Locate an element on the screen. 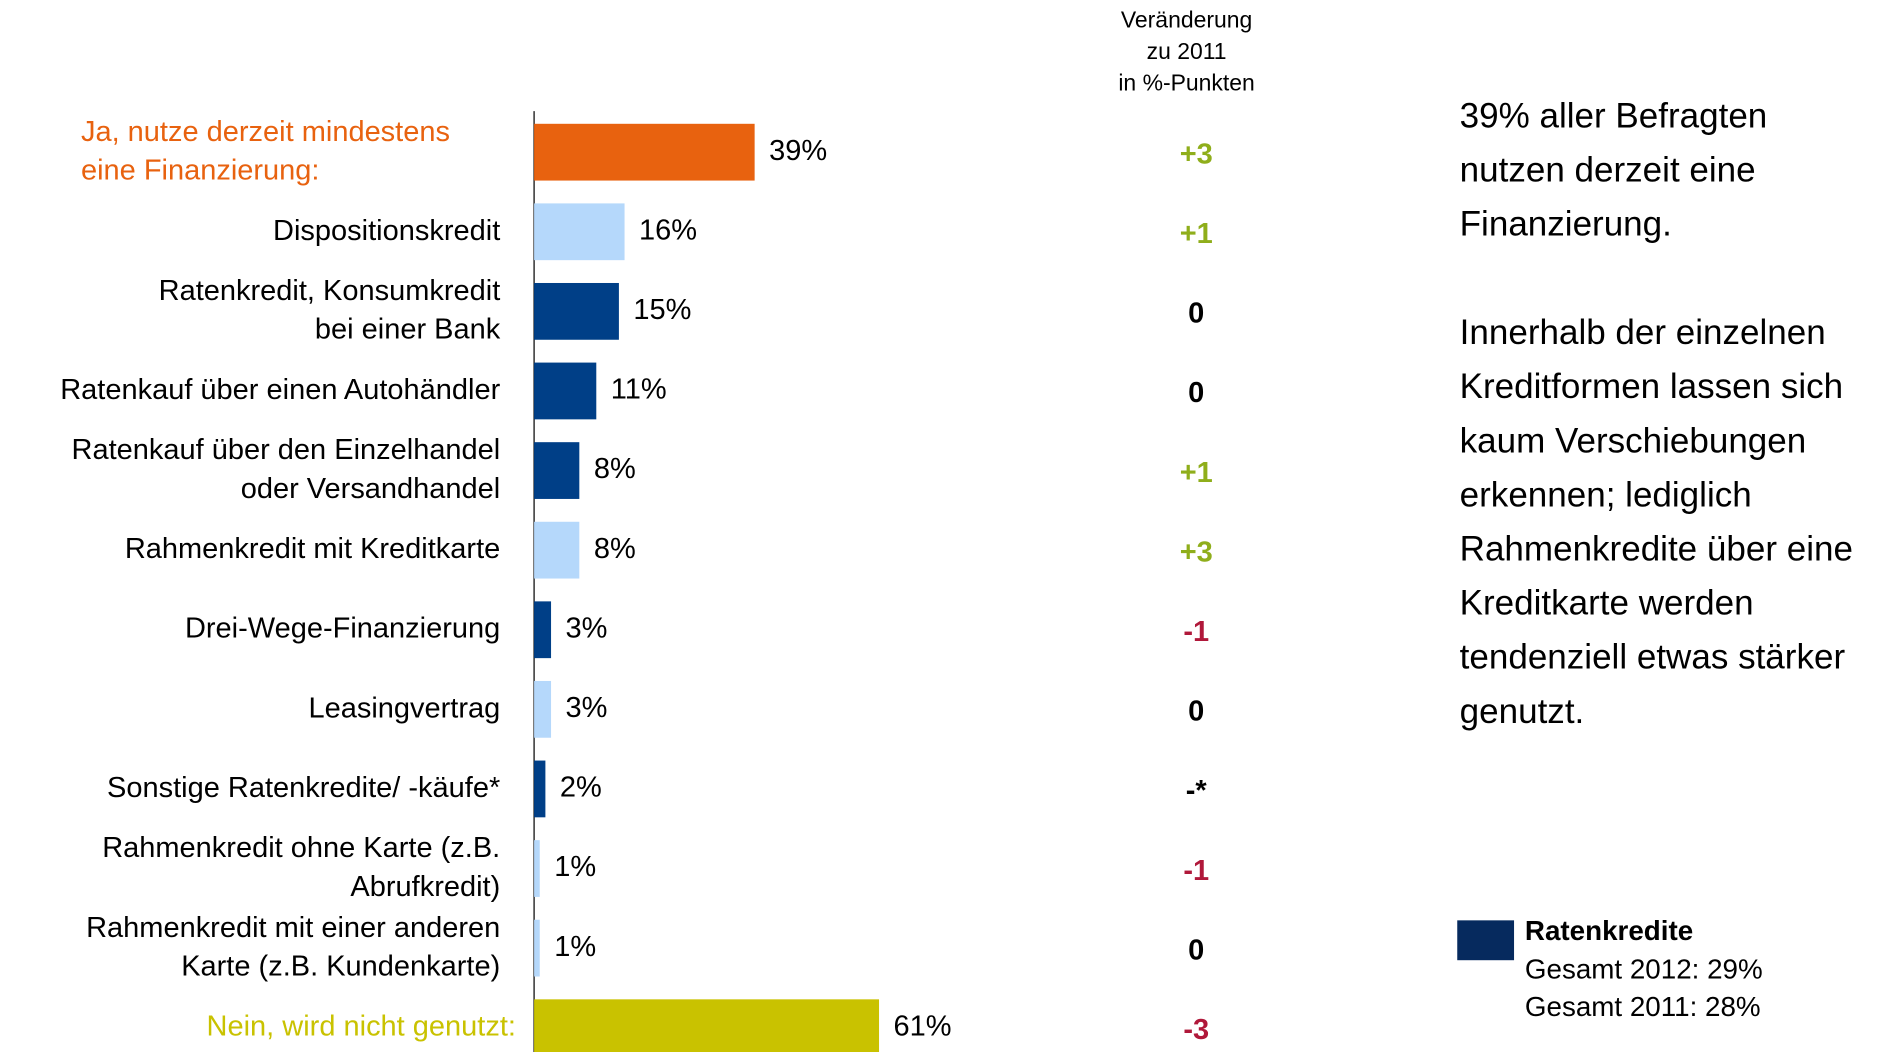 Image resolution: width=1885 pixels, height=1052 pixels. change-label: -* is located at coordinates (1197, 791).